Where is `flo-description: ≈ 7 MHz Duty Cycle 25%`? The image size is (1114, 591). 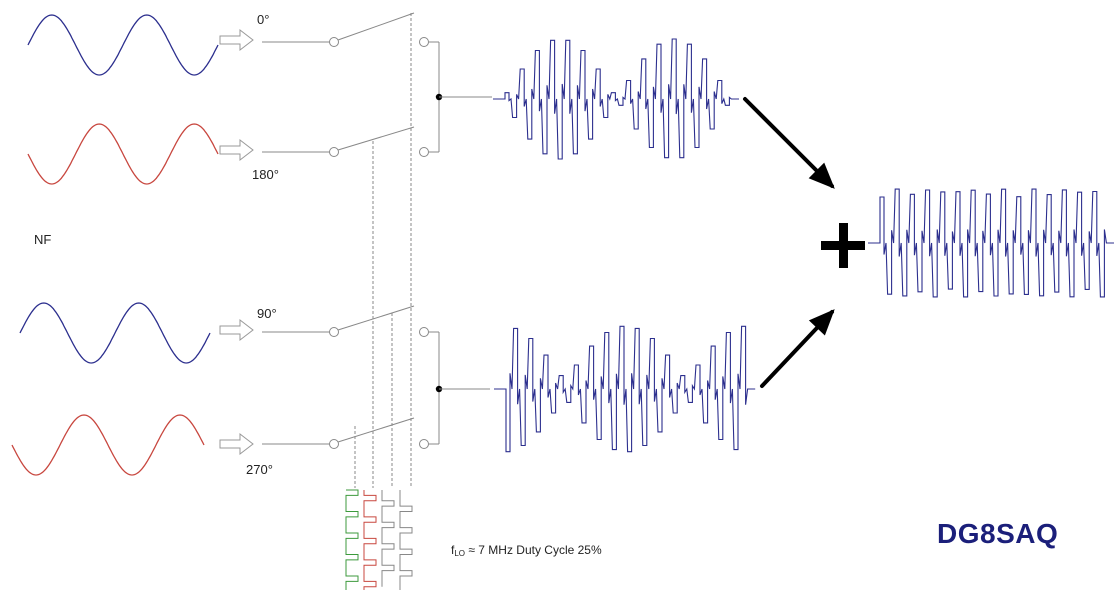
flo-description: ≈ 7 MHz Duty Cycle 25% is located at coordinates (533, 550).